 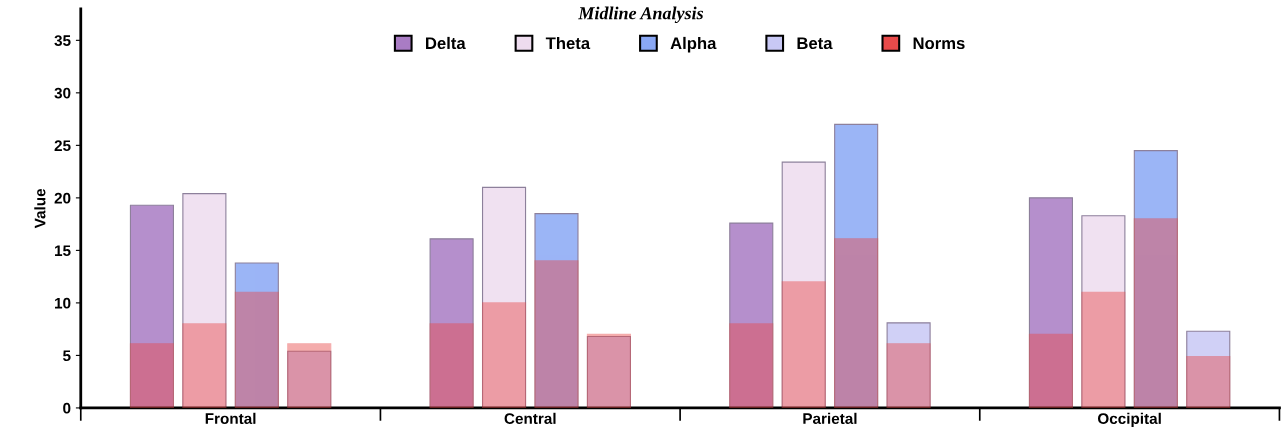 What do you see at coordinates (62, 93) in the screenshot?
I see `y-tick-label: 30` at bounding box center [62, 93].